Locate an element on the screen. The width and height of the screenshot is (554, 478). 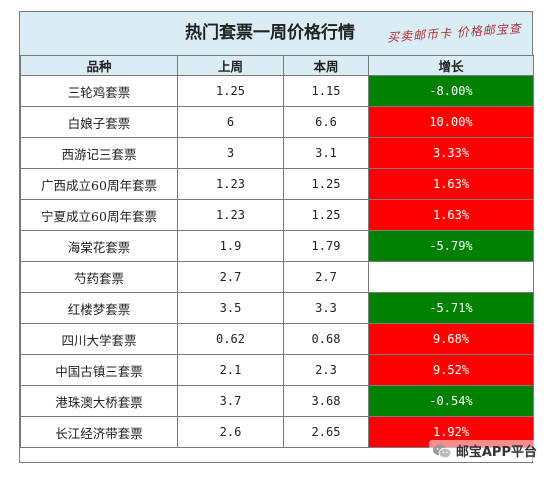
growth-cell: -0.54% is located at coordinates (451, 401).